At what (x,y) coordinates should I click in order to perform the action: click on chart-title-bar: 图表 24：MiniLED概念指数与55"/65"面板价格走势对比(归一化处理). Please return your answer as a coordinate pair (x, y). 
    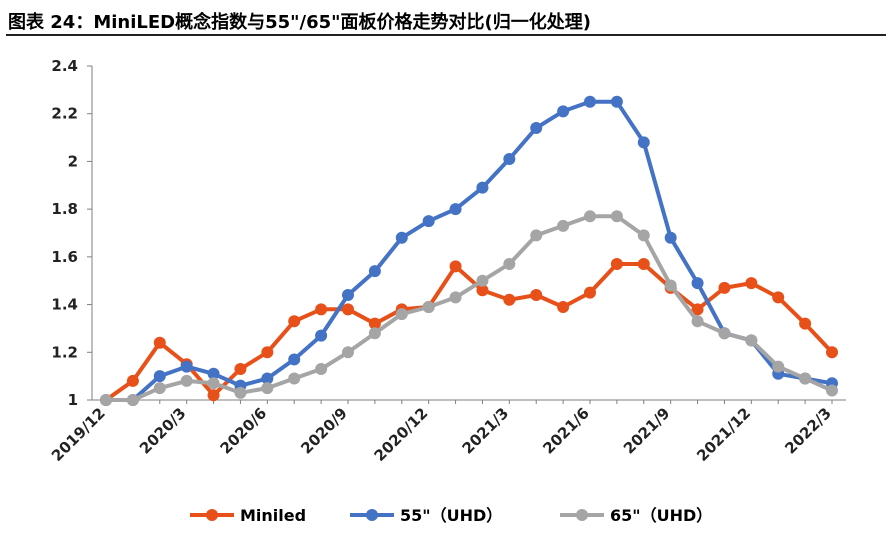
    Looking at the image, I should click on (446, 20).